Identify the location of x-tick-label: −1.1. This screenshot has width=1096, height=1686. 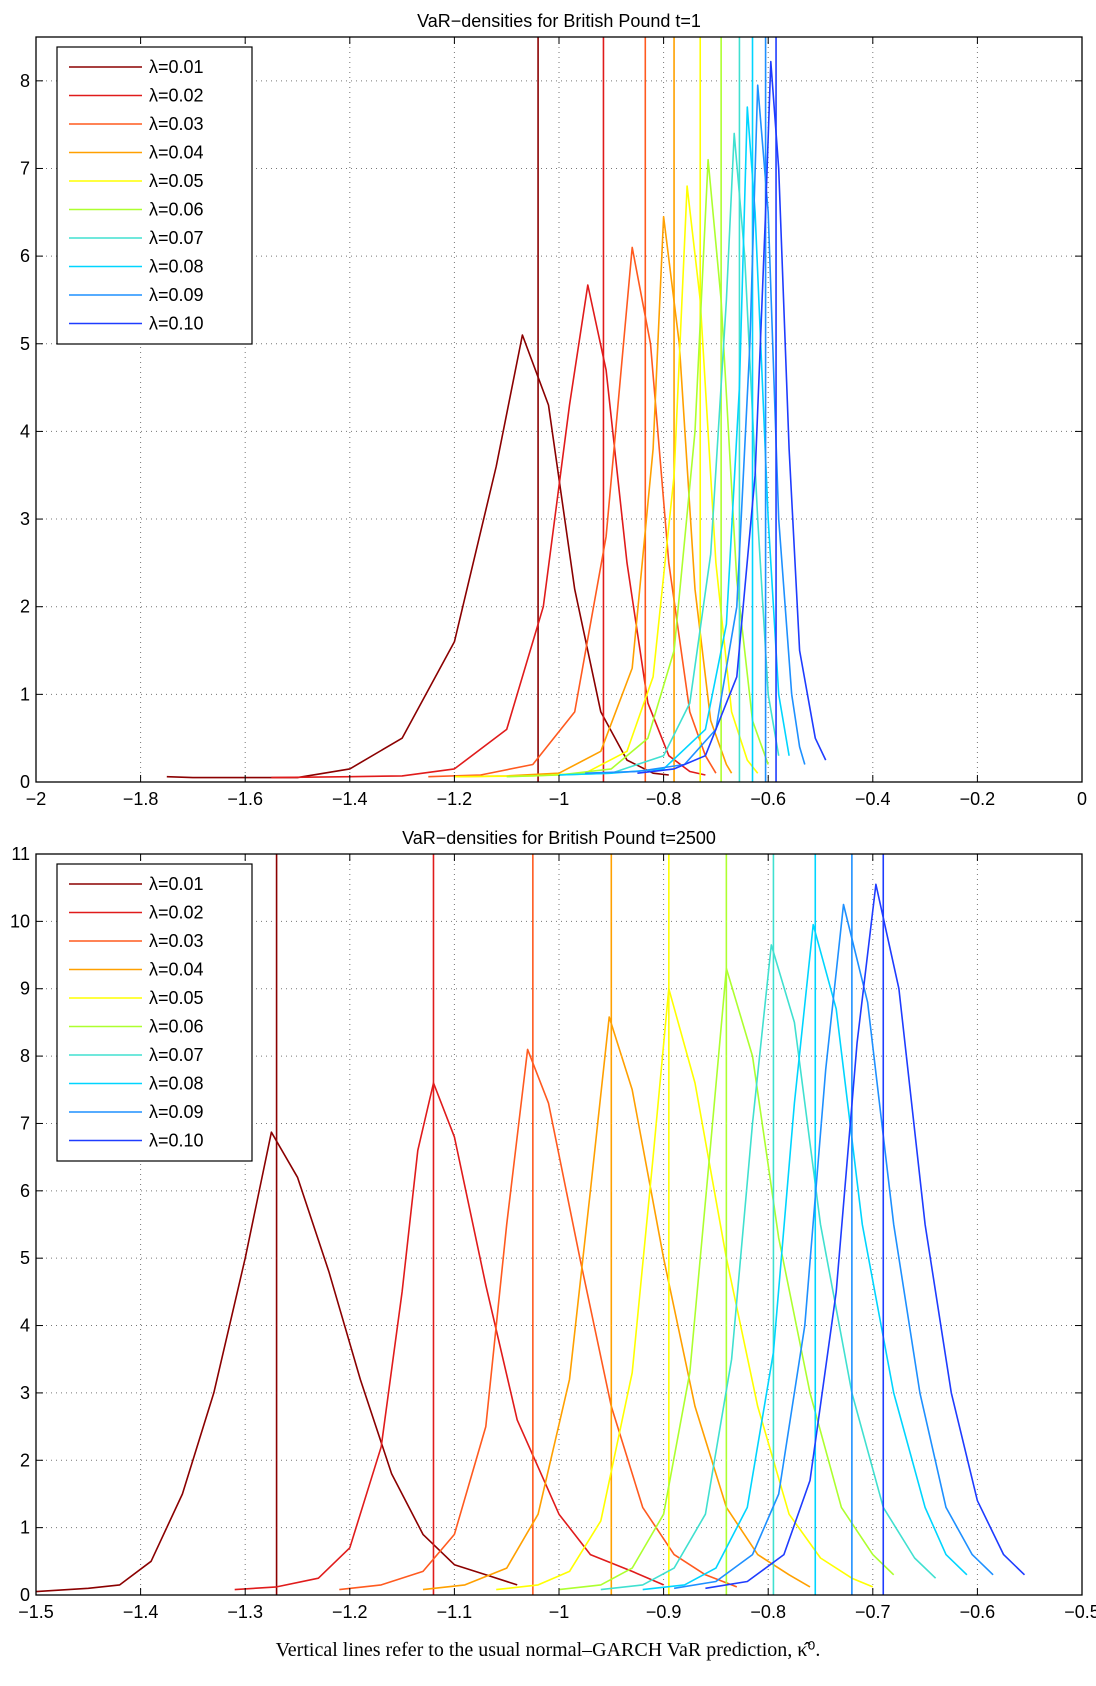
(455, 1612).